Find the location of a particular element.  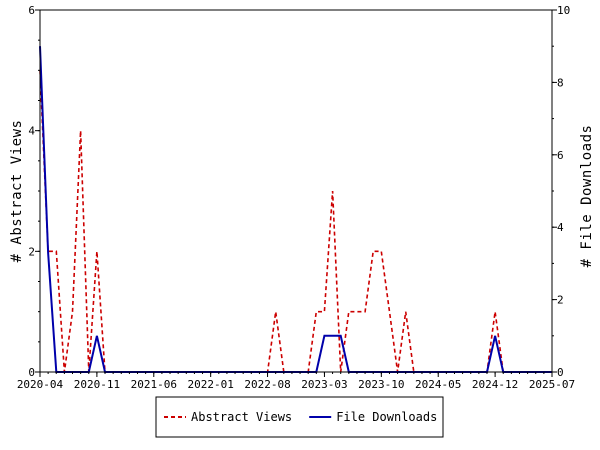

legend-label-abstract-views: Abstract Views is located at coordinates (241, 417).